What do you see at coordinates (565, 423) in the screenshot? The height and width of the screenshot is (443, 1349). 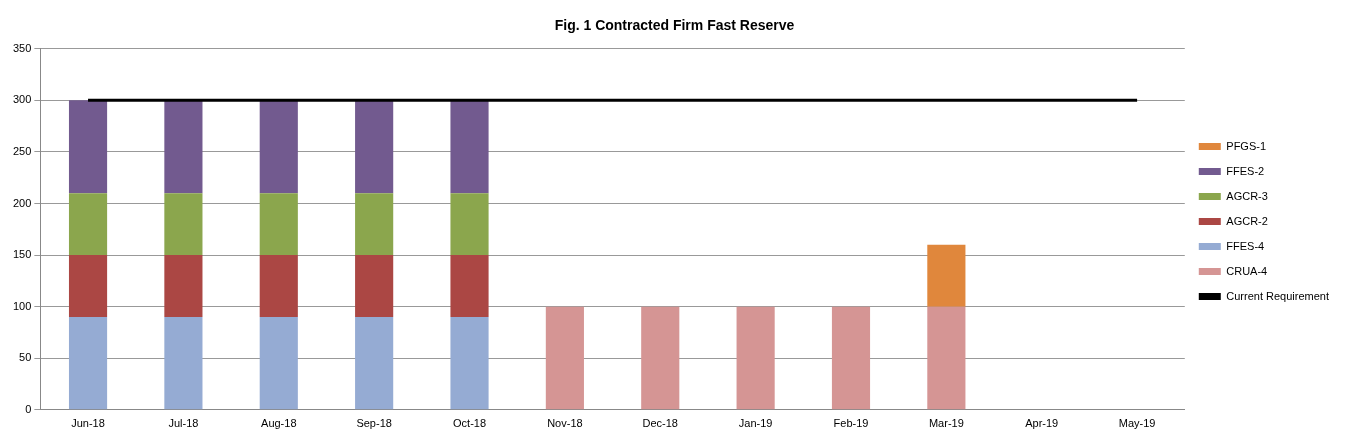 I see `x-tick-label: Nov-18` at bounding box center [565, 423].